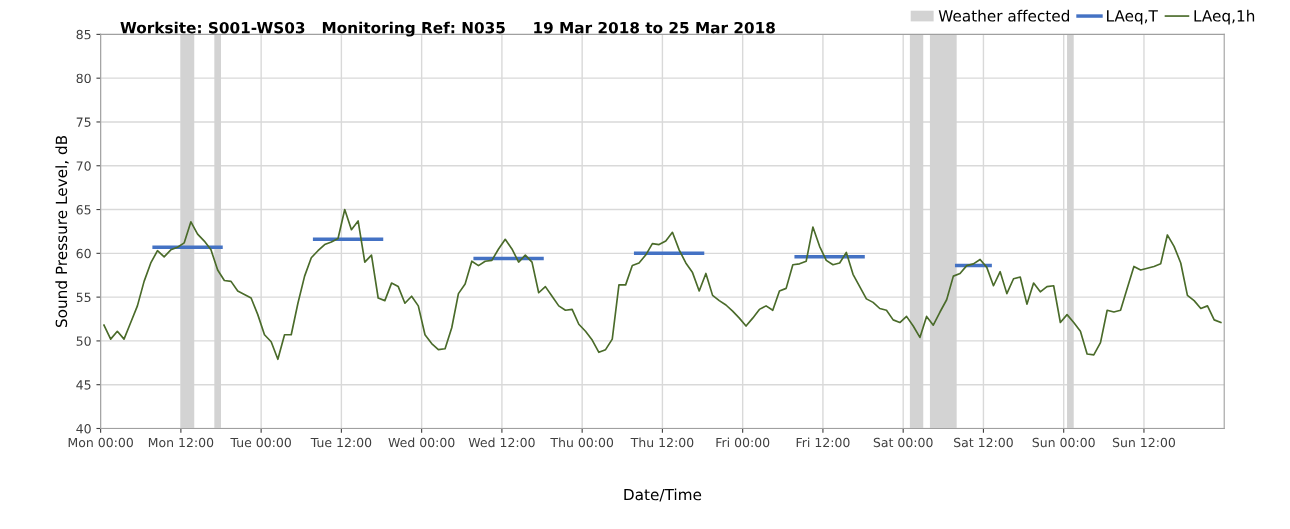 The image size is (1290, 529). I want to click on x-tick-label: Tue 00:00, so click(260, 442).